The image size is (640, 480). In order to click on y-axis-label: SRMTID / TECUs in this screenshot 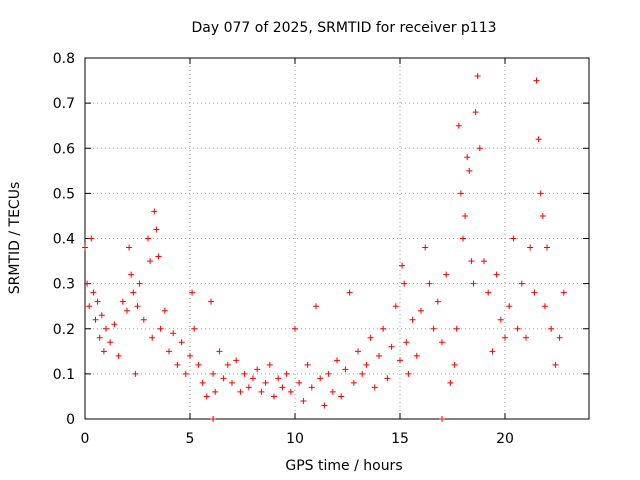, I will do `click(15, 238)`.